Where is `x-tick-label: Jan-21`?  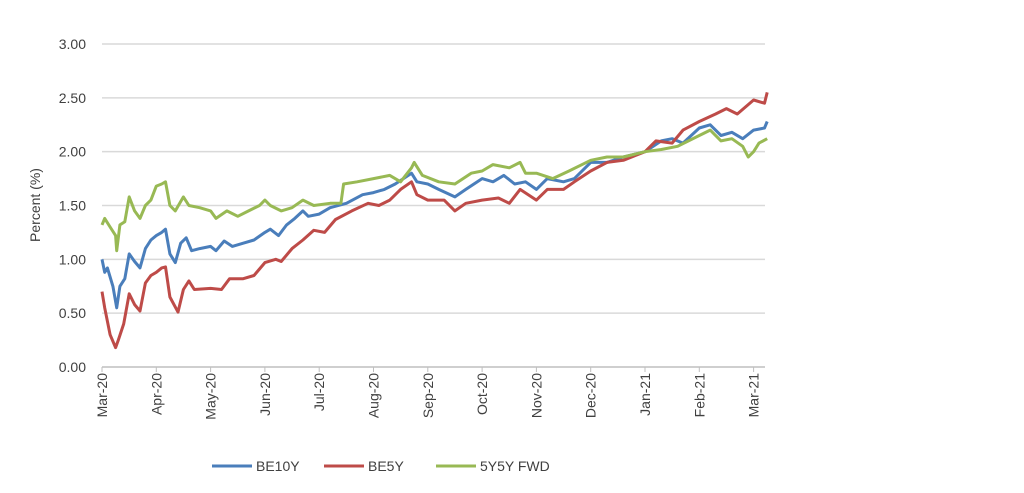 x-tick-label: Jan-21 is located at coordinates (645, 394).